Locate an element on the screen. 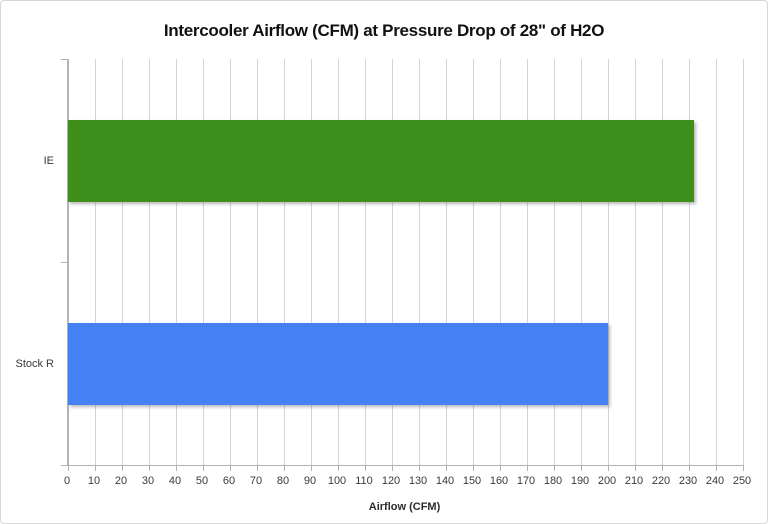 This screenshot has height=524, width=768. x-axis-tick-label: 10 is located at coordinates (94, 481).